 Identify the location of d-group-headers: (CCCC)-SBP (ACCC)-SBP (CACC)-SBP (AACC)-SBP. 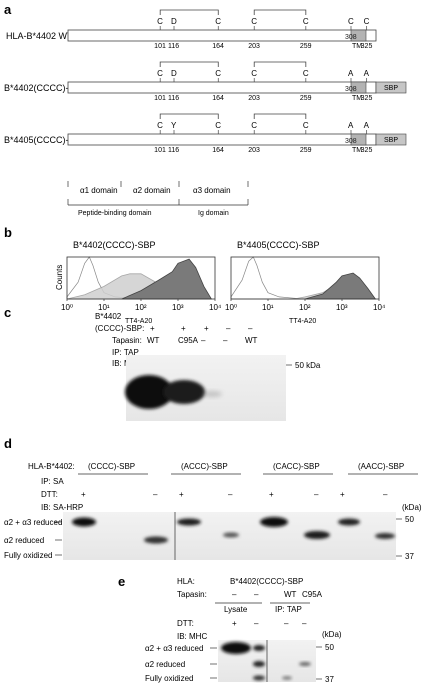
(248, 468).